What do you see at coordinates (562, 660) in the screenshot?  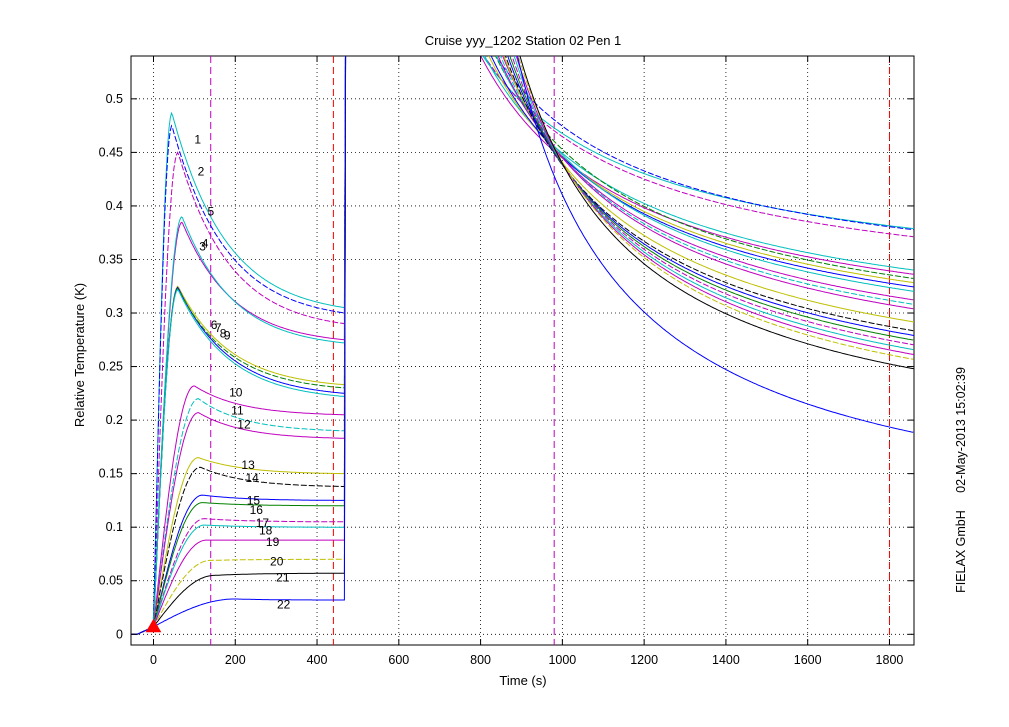 I see `x-tick-label: 1000` at bounding box center [562, 660].